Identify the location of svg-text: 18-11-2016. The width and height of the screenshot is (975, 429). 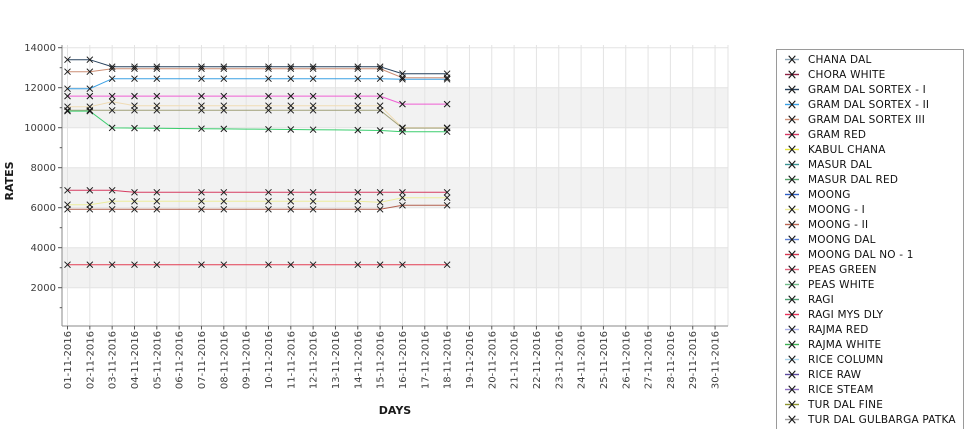
(448, 360).